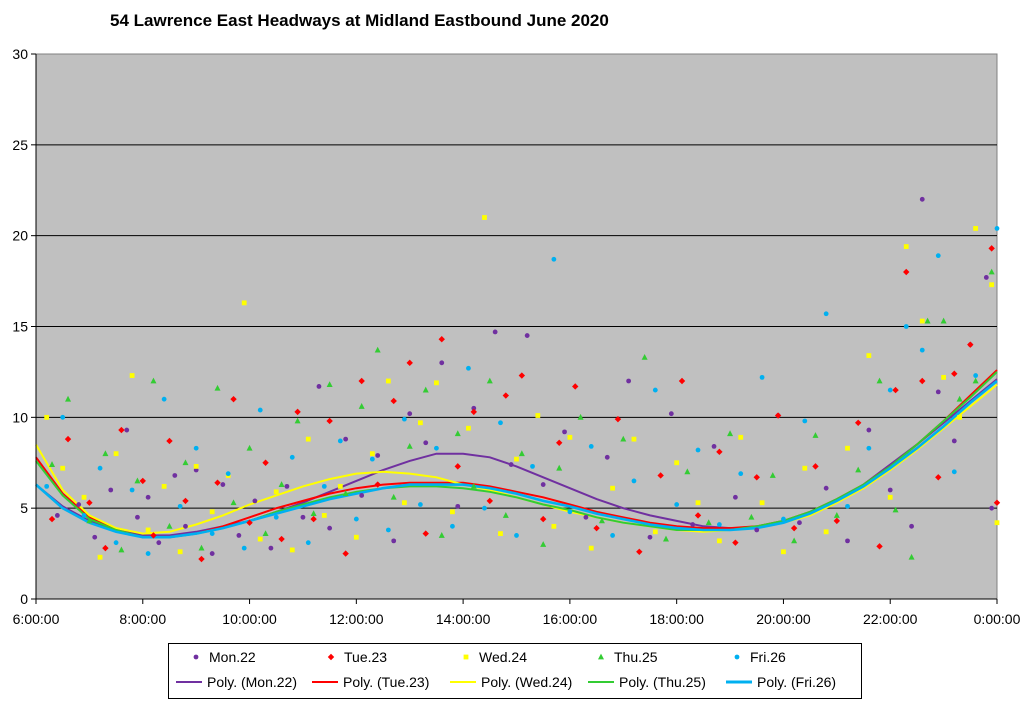 The width and height of the screenshot is (1024, 703). What do you see at coordinates (142, 619) in the screenshot?
I see `x-tick-label: 8:00:00` at bounding box center [142, 619].